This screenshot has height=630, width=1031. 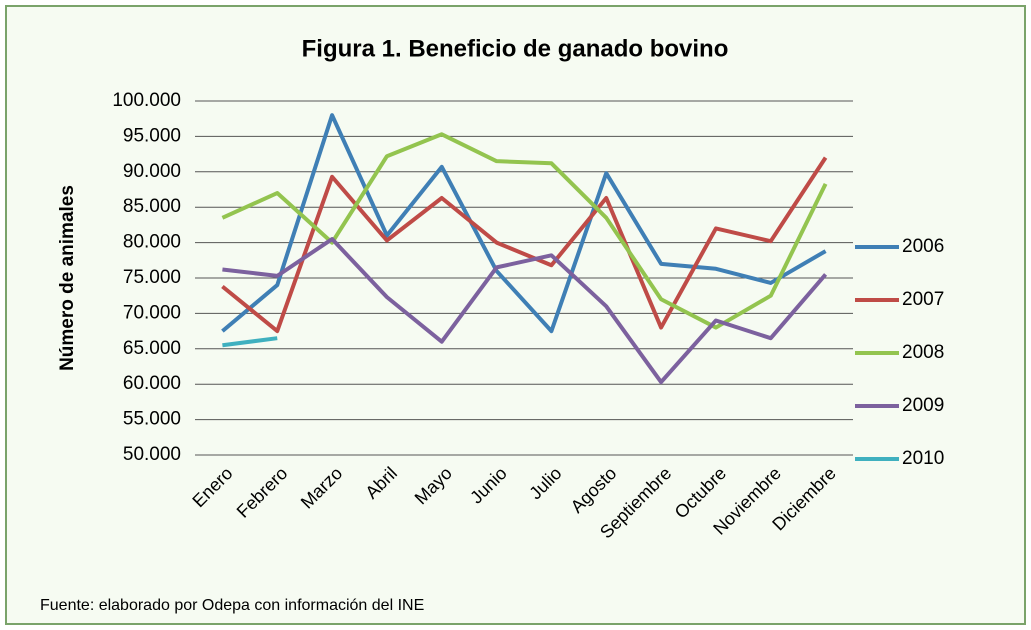 I want to click on legend-label: 2008, so click(x=923, y=352).